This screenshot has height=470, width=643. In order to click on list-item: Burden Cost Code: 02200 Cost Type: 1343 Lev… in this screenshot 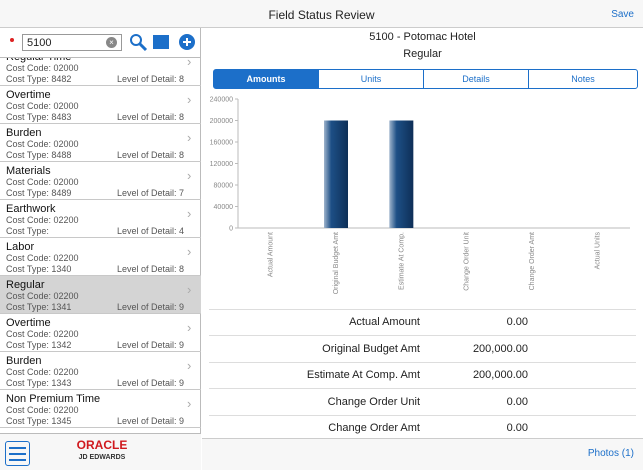, I will do `click(100, 371)`.